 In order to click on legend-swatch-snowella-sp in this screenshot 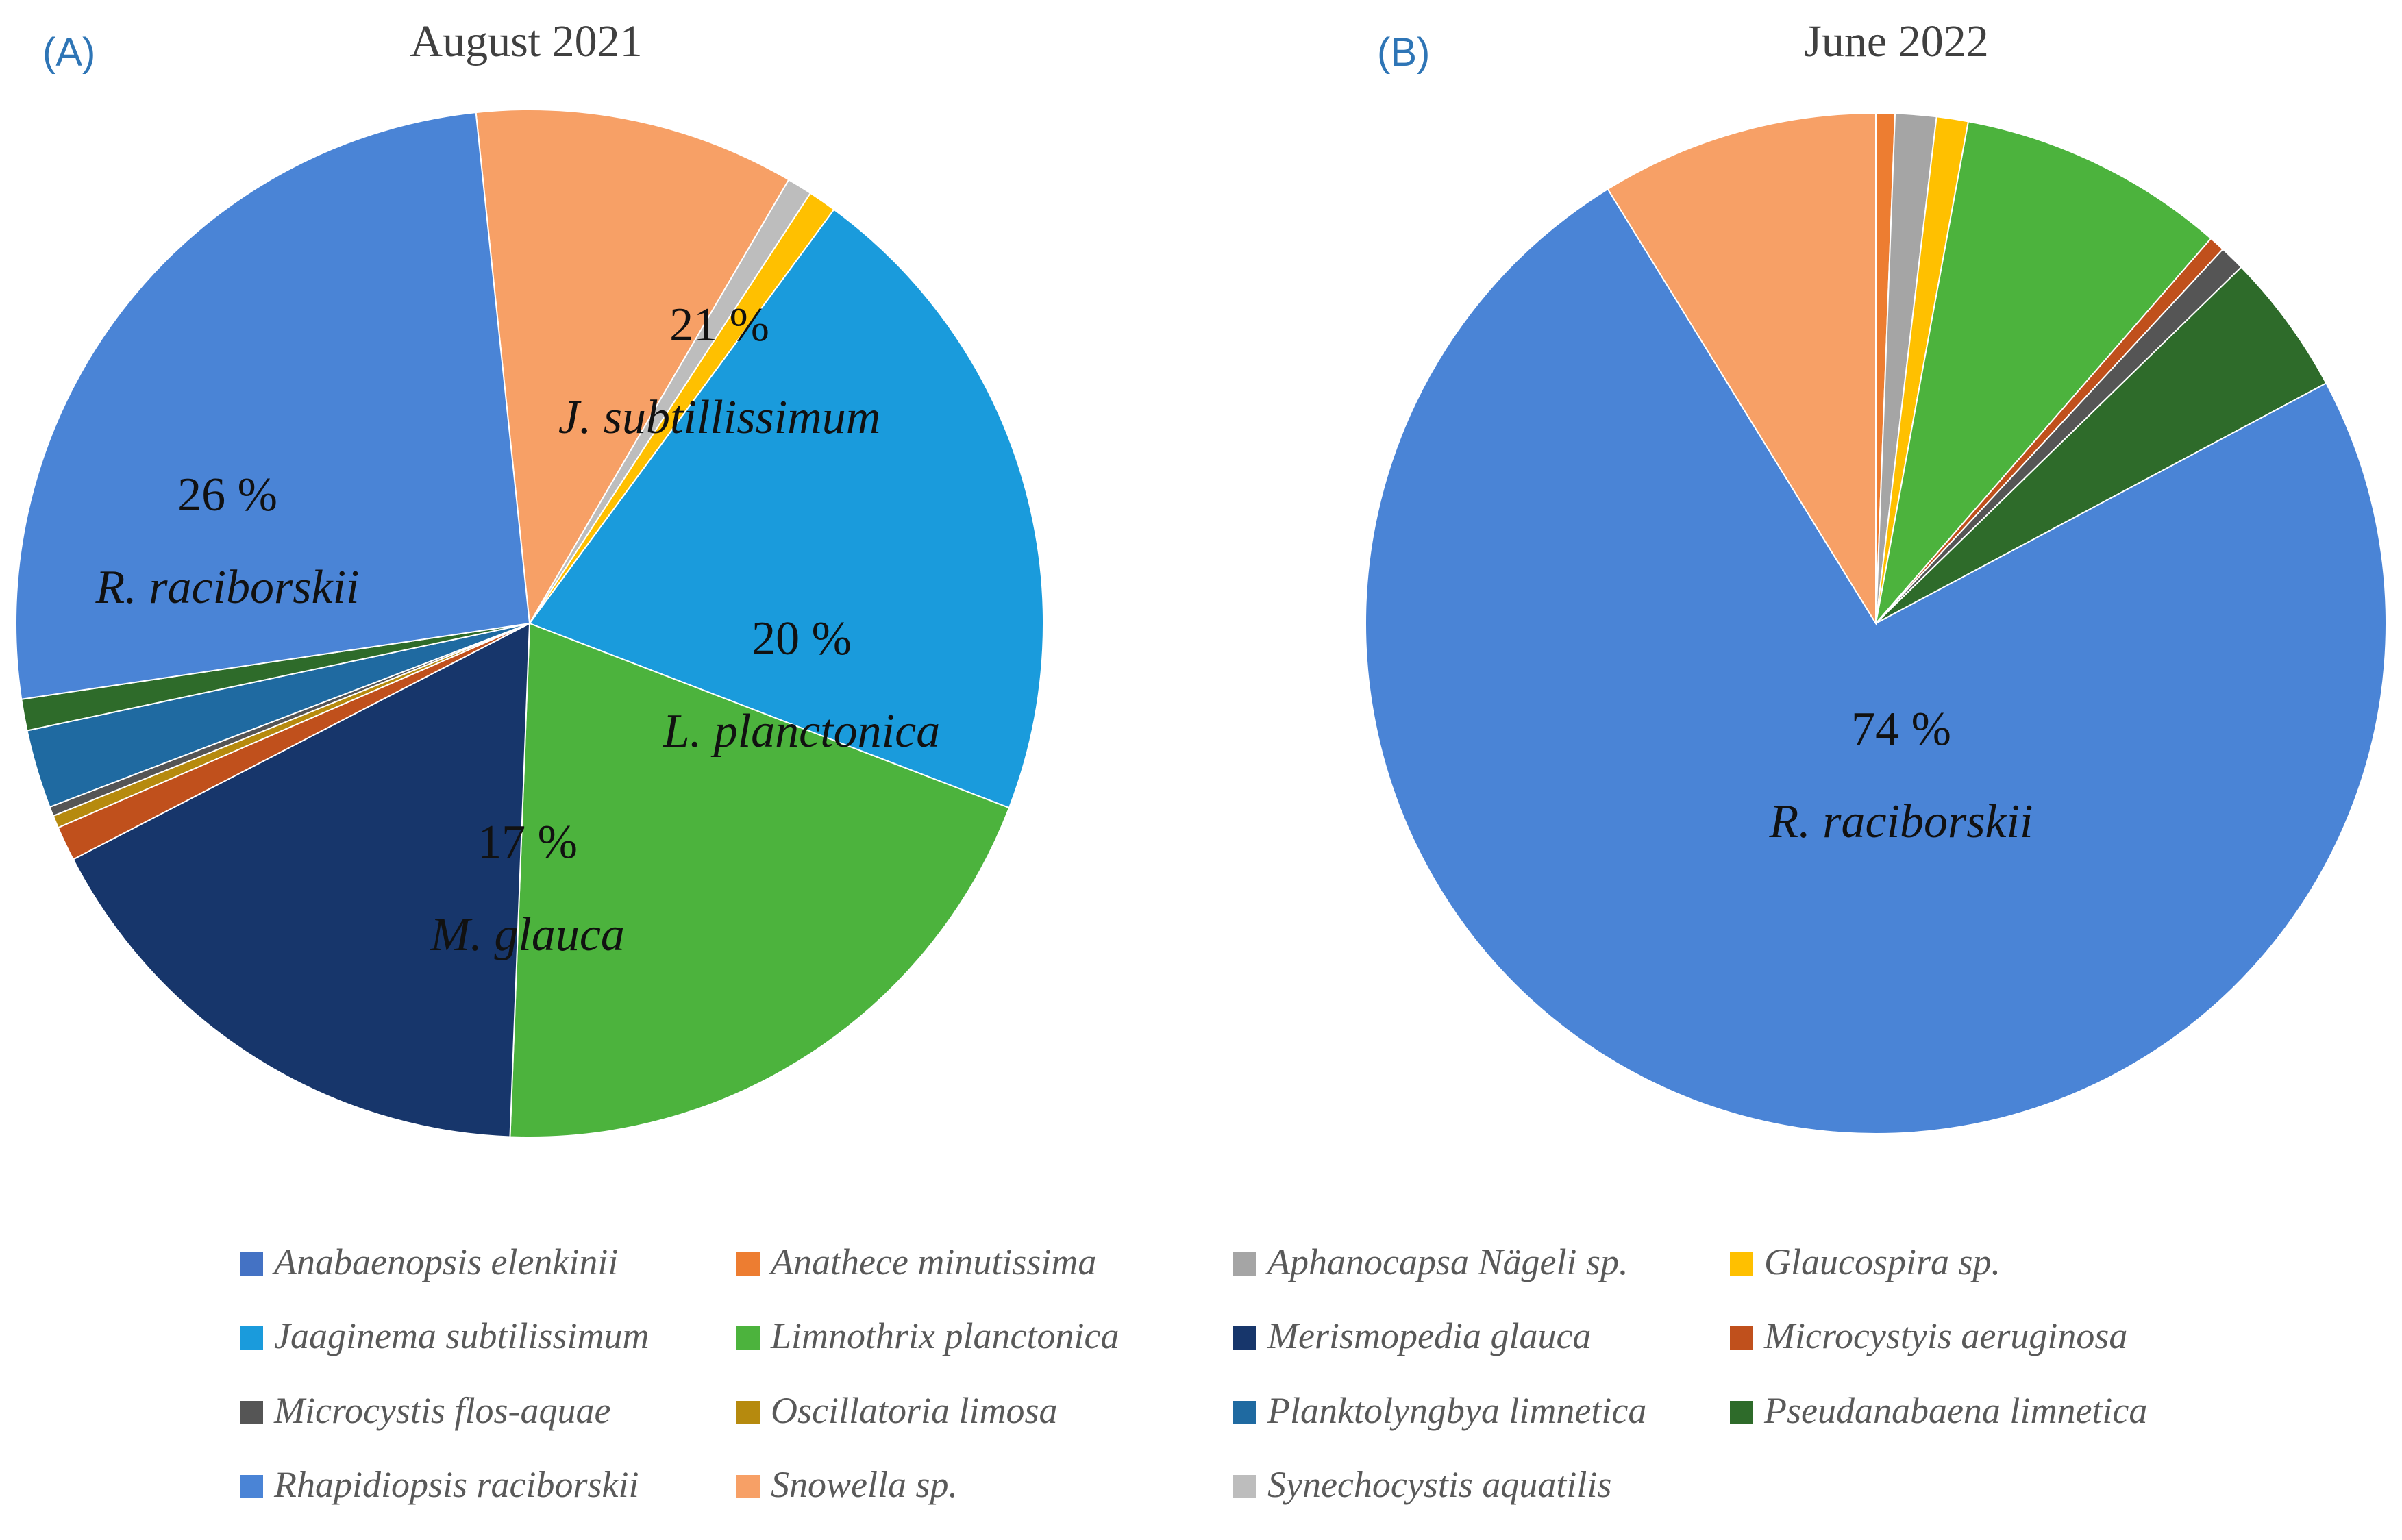, I will do `click(748, 1486)`.